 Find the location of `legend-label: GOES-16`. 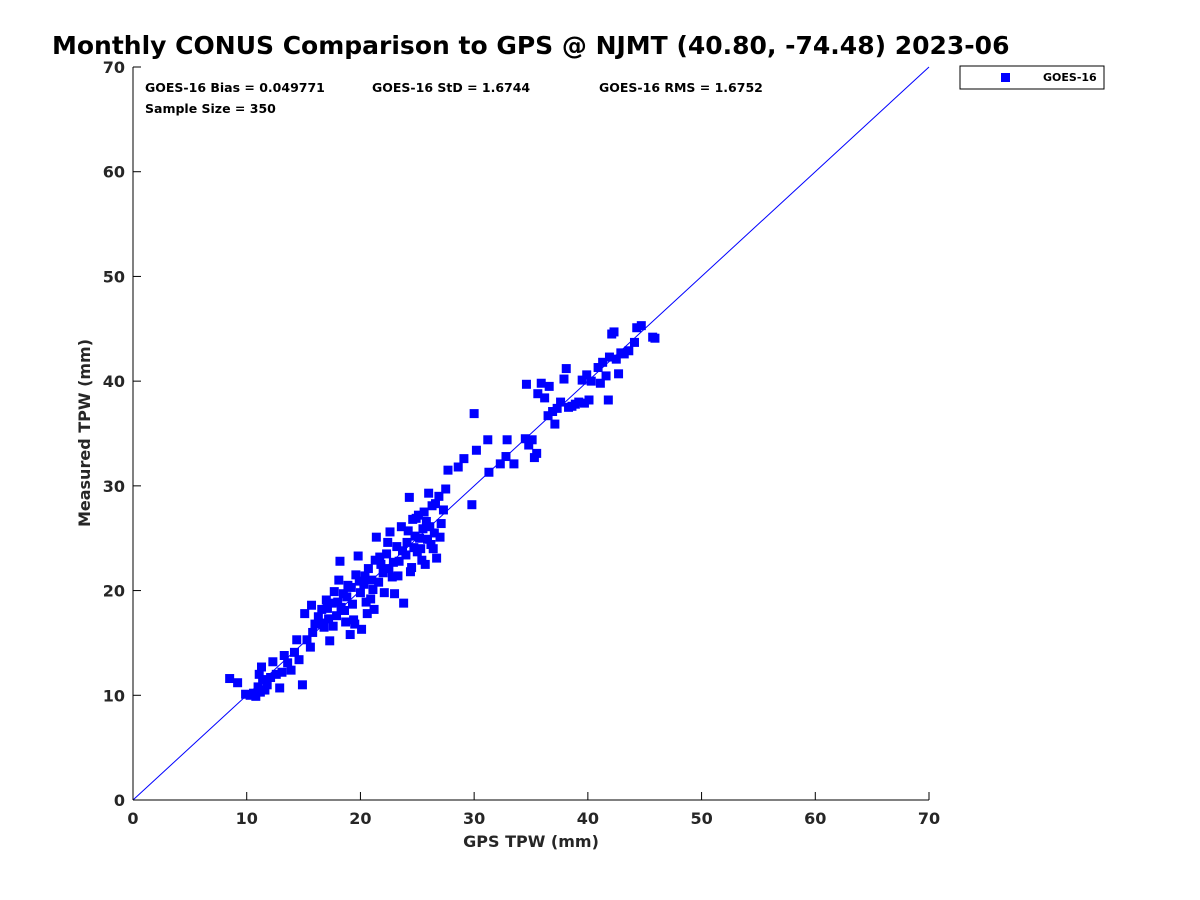

legend-label: GOES-16 is located at coordinates (1070, 77).